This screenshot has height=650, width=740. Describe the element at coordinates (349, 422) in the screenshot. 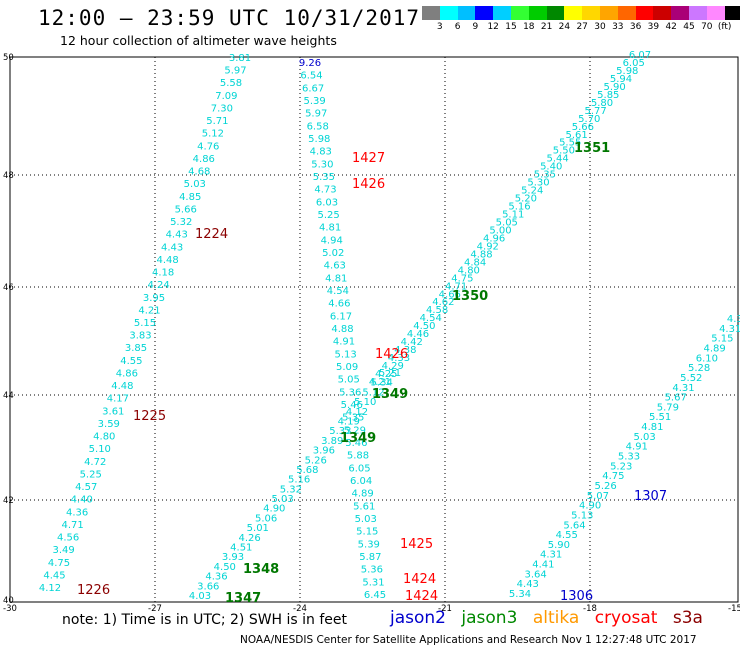

I see `wave-height-value: 4.19` at that location.